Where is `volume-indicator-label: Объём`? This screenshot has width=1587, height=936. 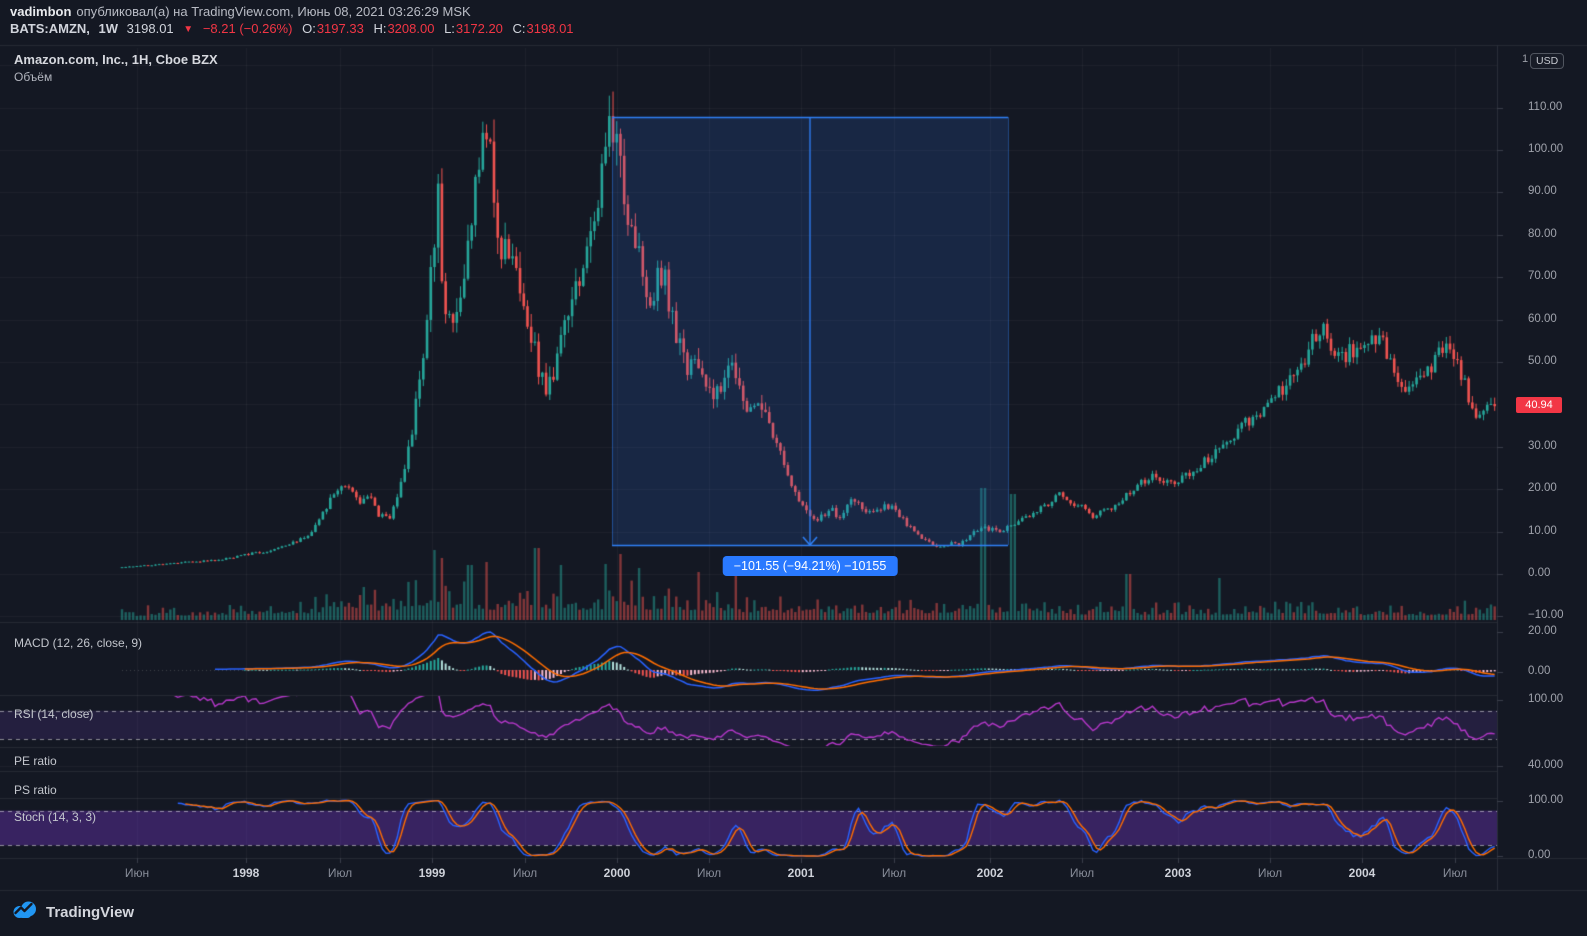
volume-indicator-label: Объём is located at coordinates (33, 77).